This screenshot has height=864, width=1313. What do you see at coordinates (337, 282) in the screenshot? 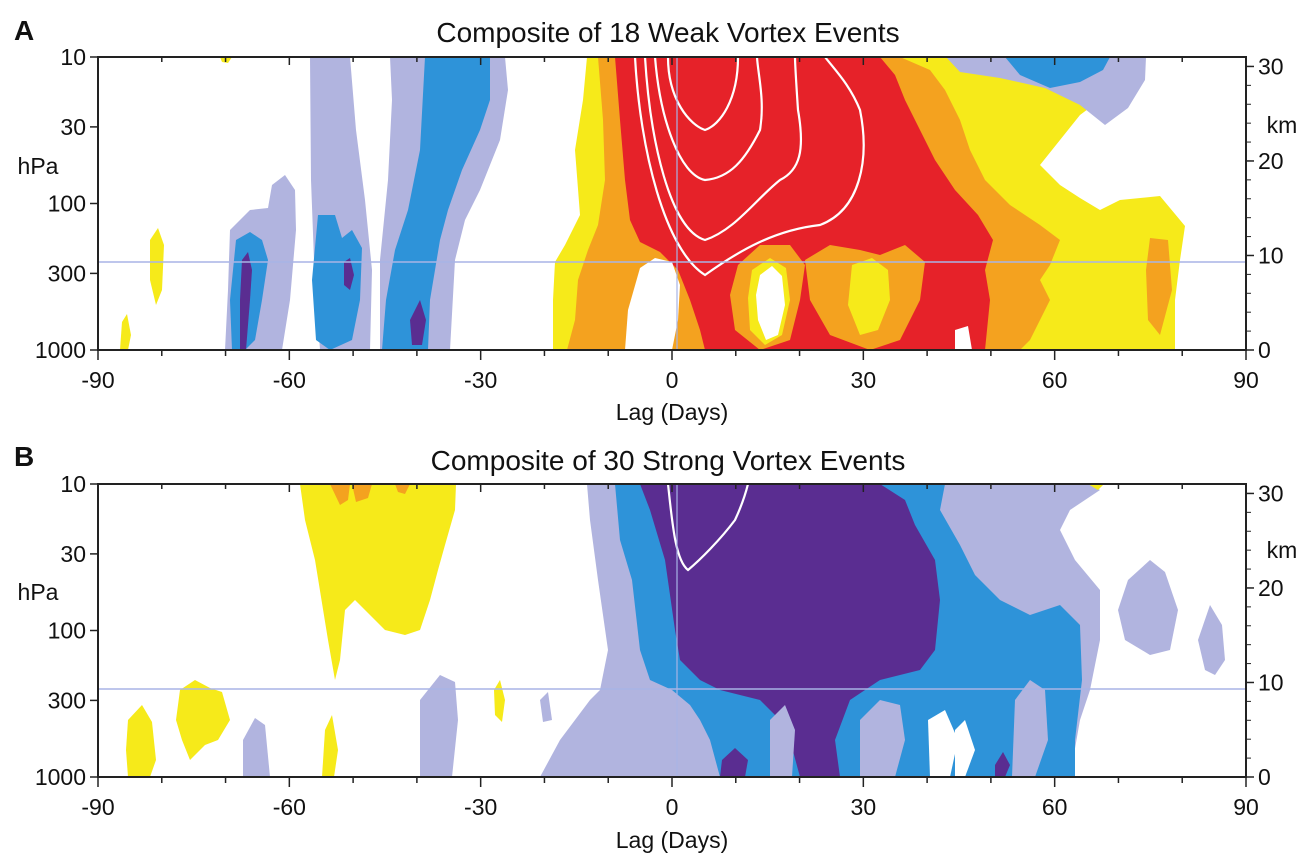
I see `panel-a-region-neg2-left2` at bounding box center [337, 282].